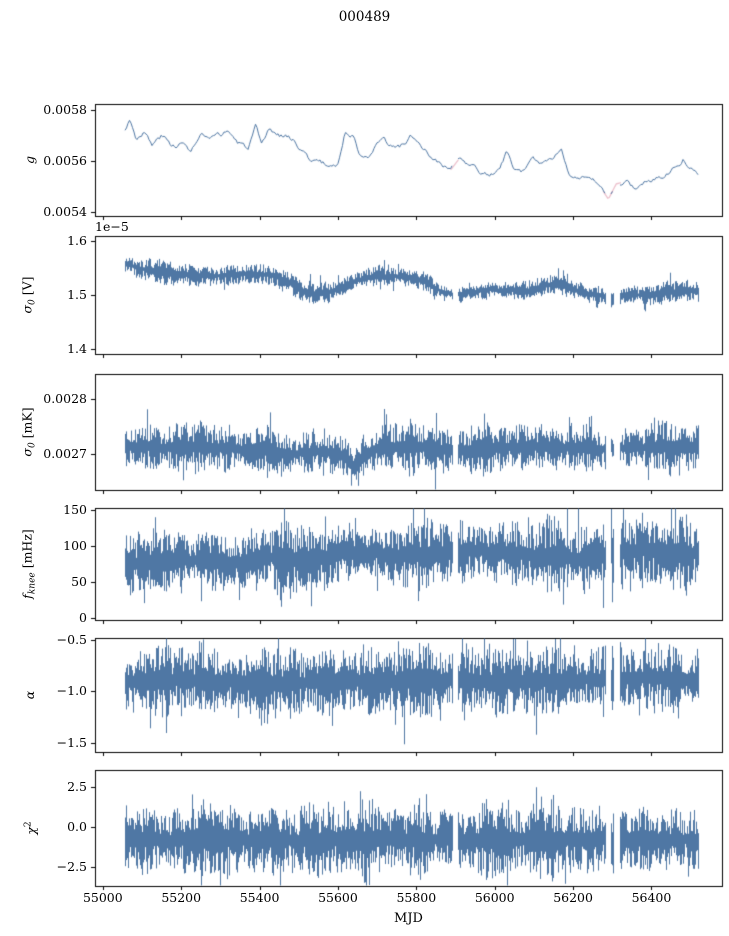 The width and height of the screenshot is (729, 936). I want to click on y-tick-label: −1.5, so click(71, 742).